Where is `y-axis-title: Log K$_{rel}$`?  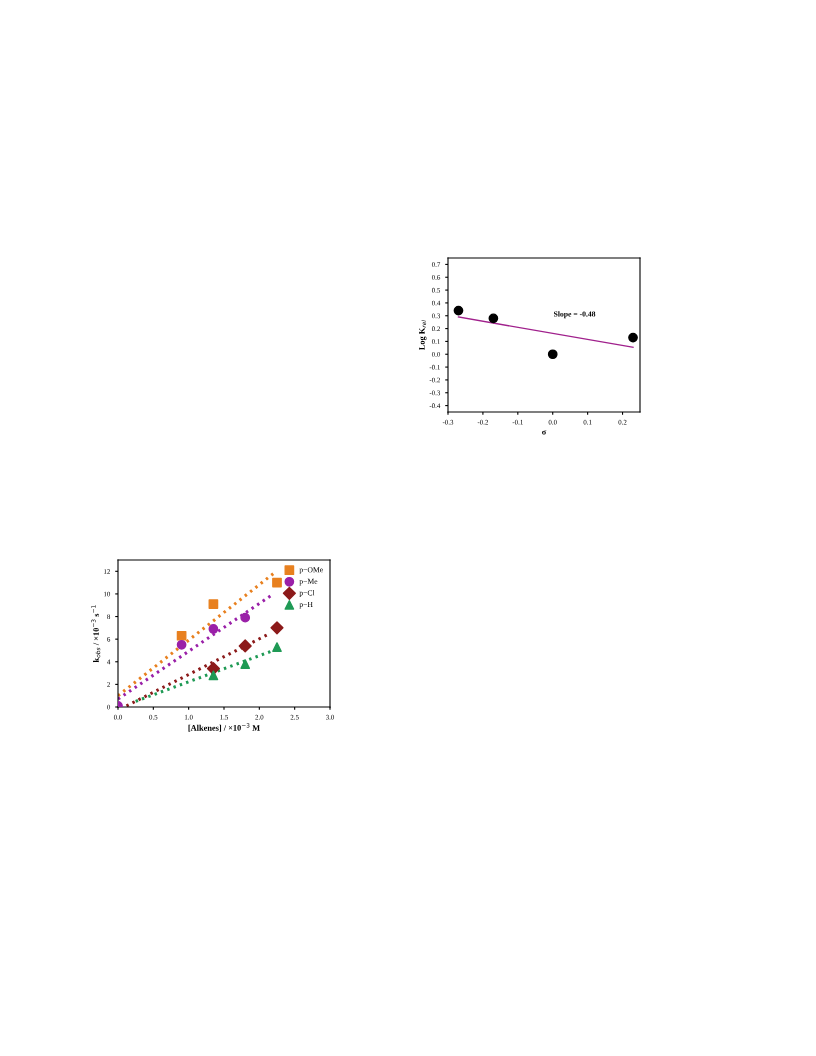 y-axis-title: Log K$_{rel}$ is located at coordinates (423, 335).